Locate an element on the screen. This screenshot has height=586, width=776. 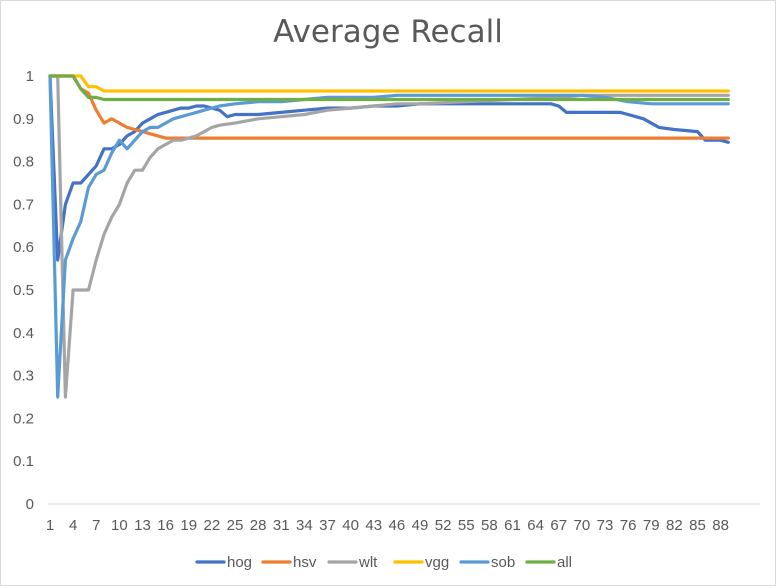
legend-label-vgg: vgg is located at coordinates (437, 562).